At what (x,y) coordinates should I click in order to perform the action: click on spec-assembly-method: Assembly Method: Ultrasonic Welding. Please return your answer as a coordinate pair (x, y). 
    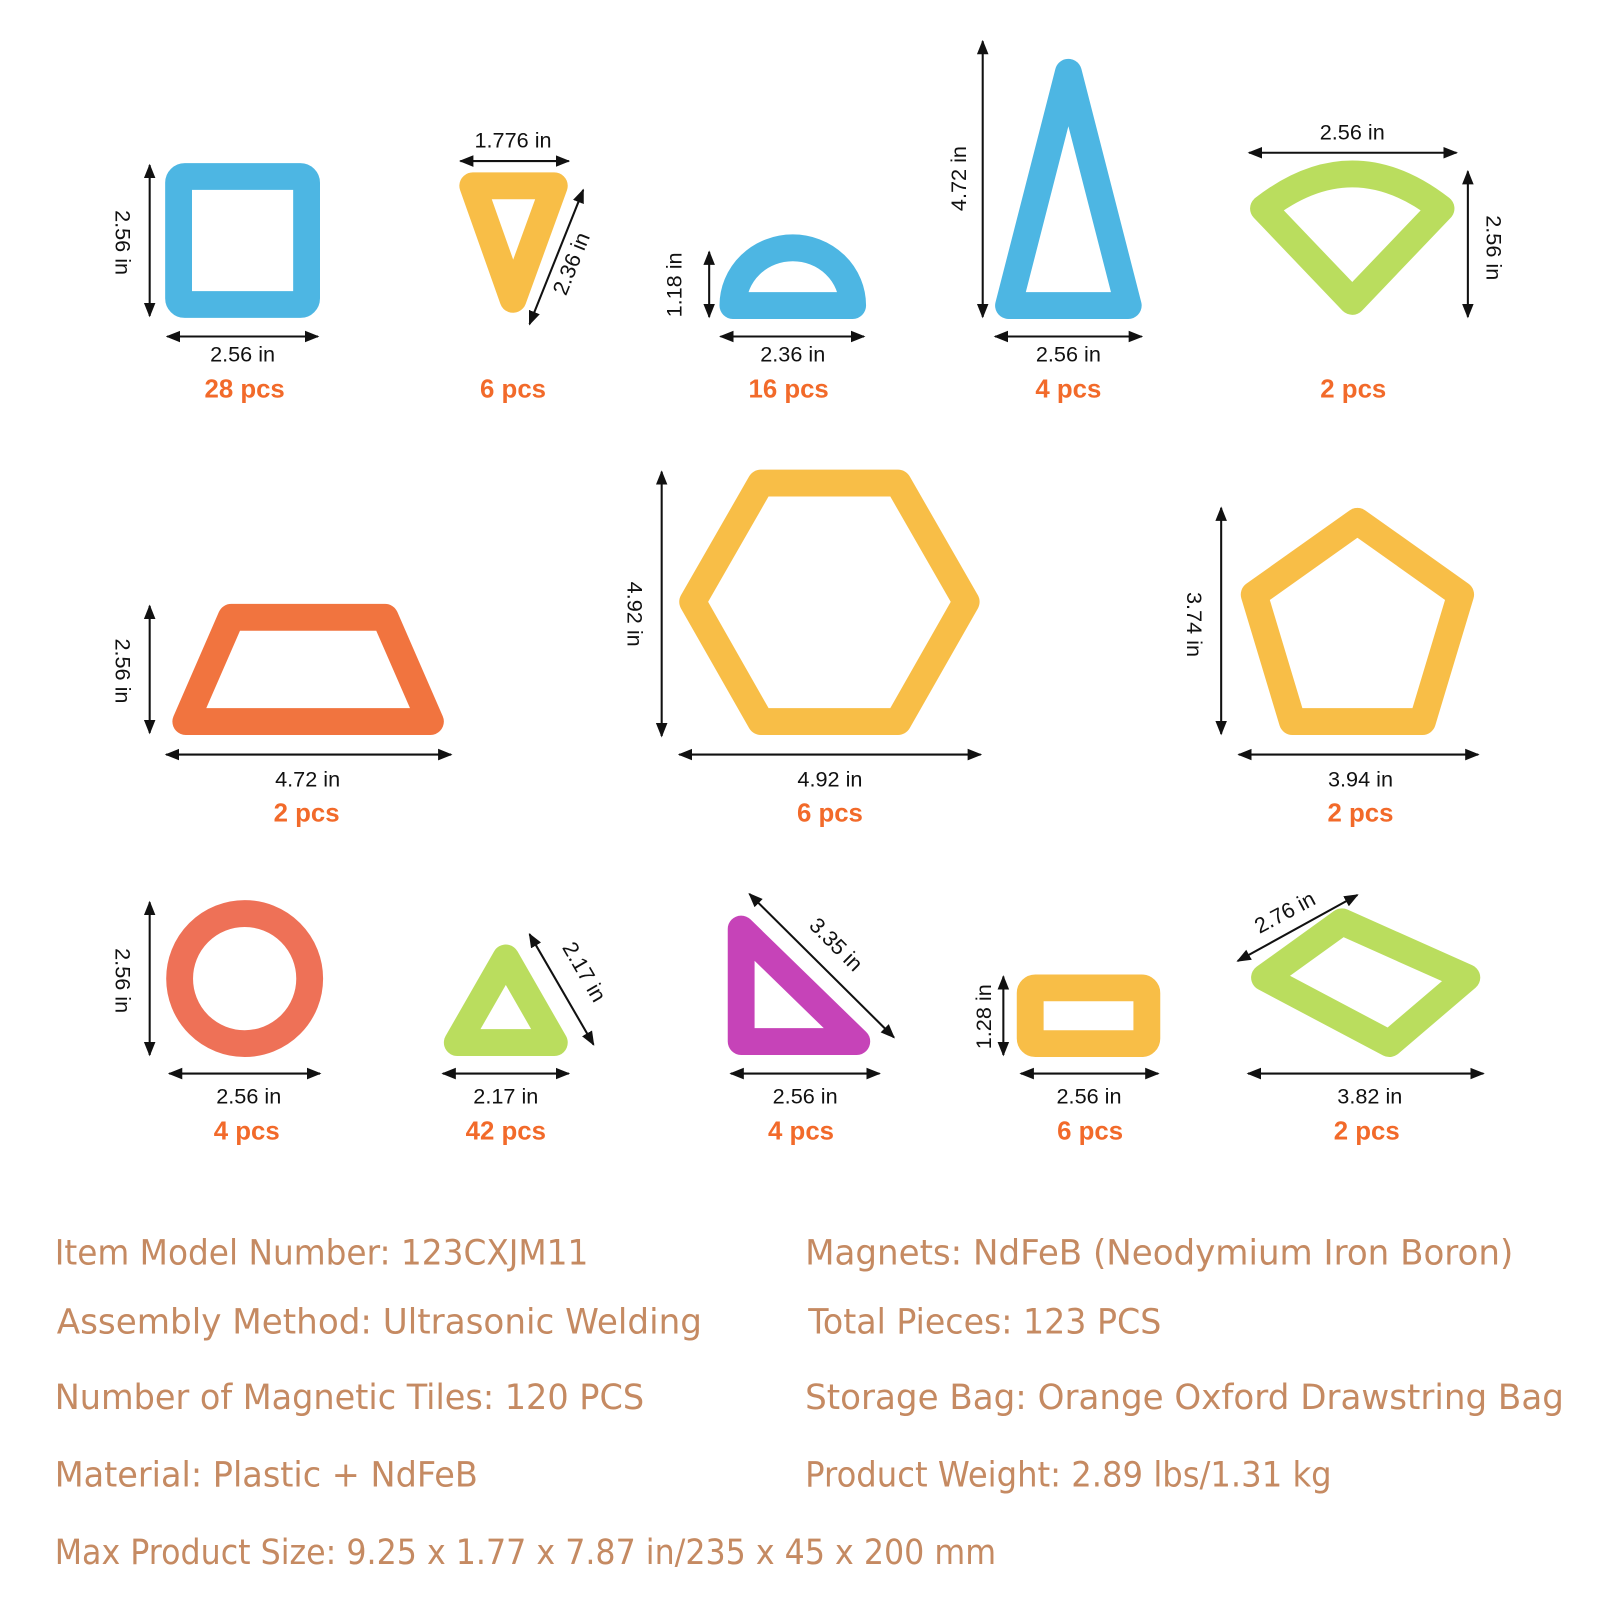
    Looking at the image, I should click on (379, 1322).